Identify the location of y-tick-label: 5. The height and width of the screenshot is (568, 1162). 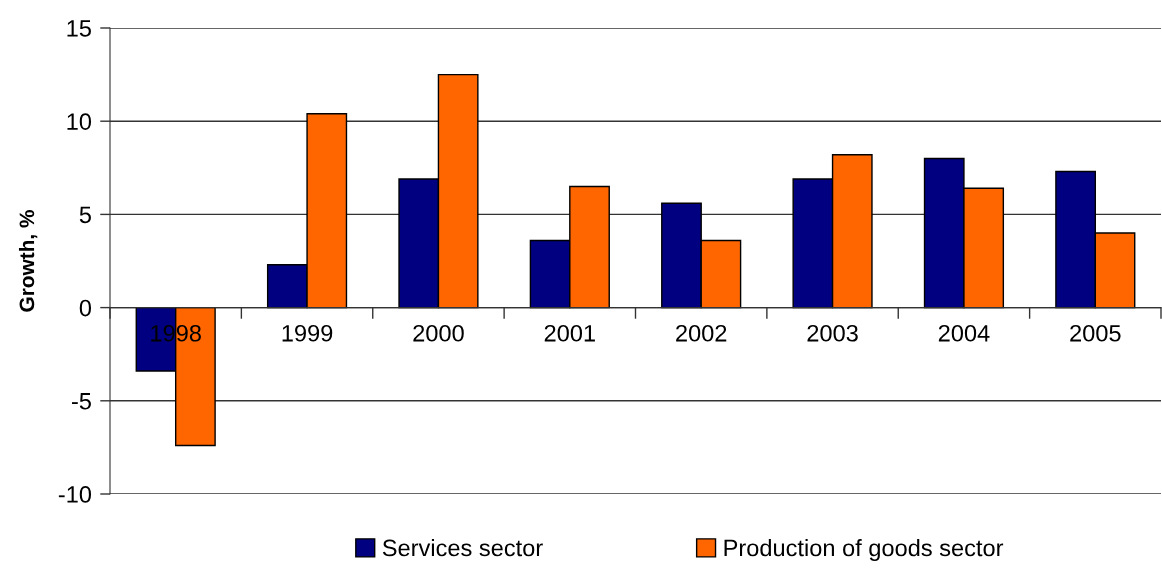
(85, 215).